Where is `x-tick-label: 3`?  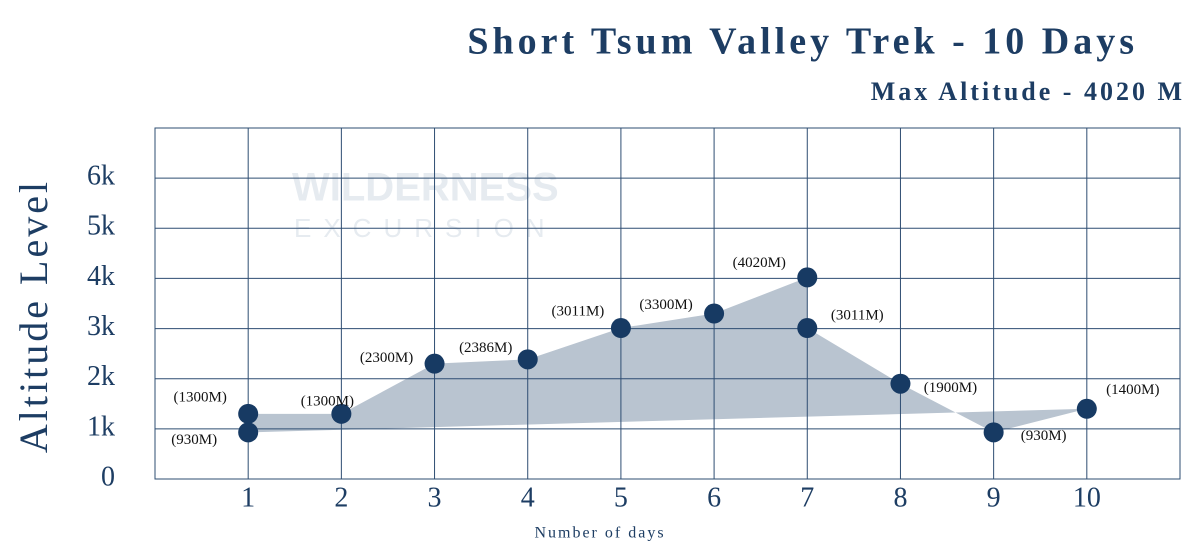
x-tick-label: 3 is located at coordinates (435, 497).